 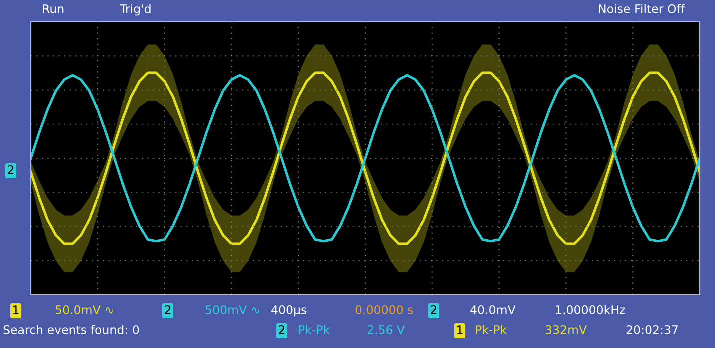 I want to click on text: Run, so click(x=53, y=9).